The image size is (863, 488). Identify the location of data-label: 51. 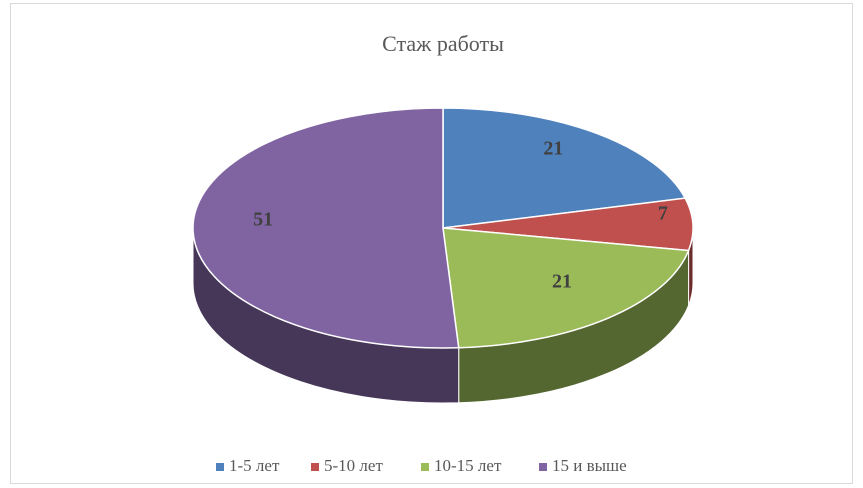
(263, 219).